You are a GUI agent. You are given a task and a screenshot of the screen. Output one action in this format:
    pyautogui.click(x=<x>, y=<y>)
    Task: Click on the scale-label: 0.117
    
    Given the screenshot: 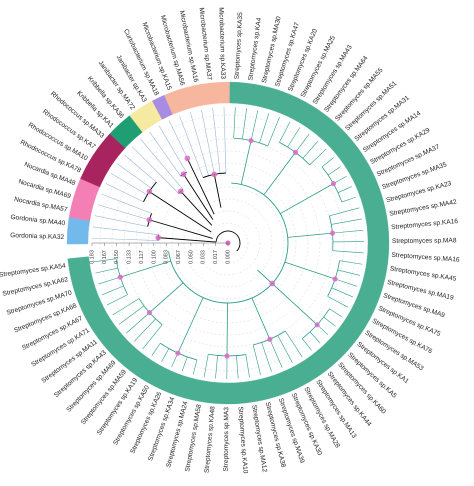 What is the action you would take?
    pyautogui.click(x=142, y=256)
    